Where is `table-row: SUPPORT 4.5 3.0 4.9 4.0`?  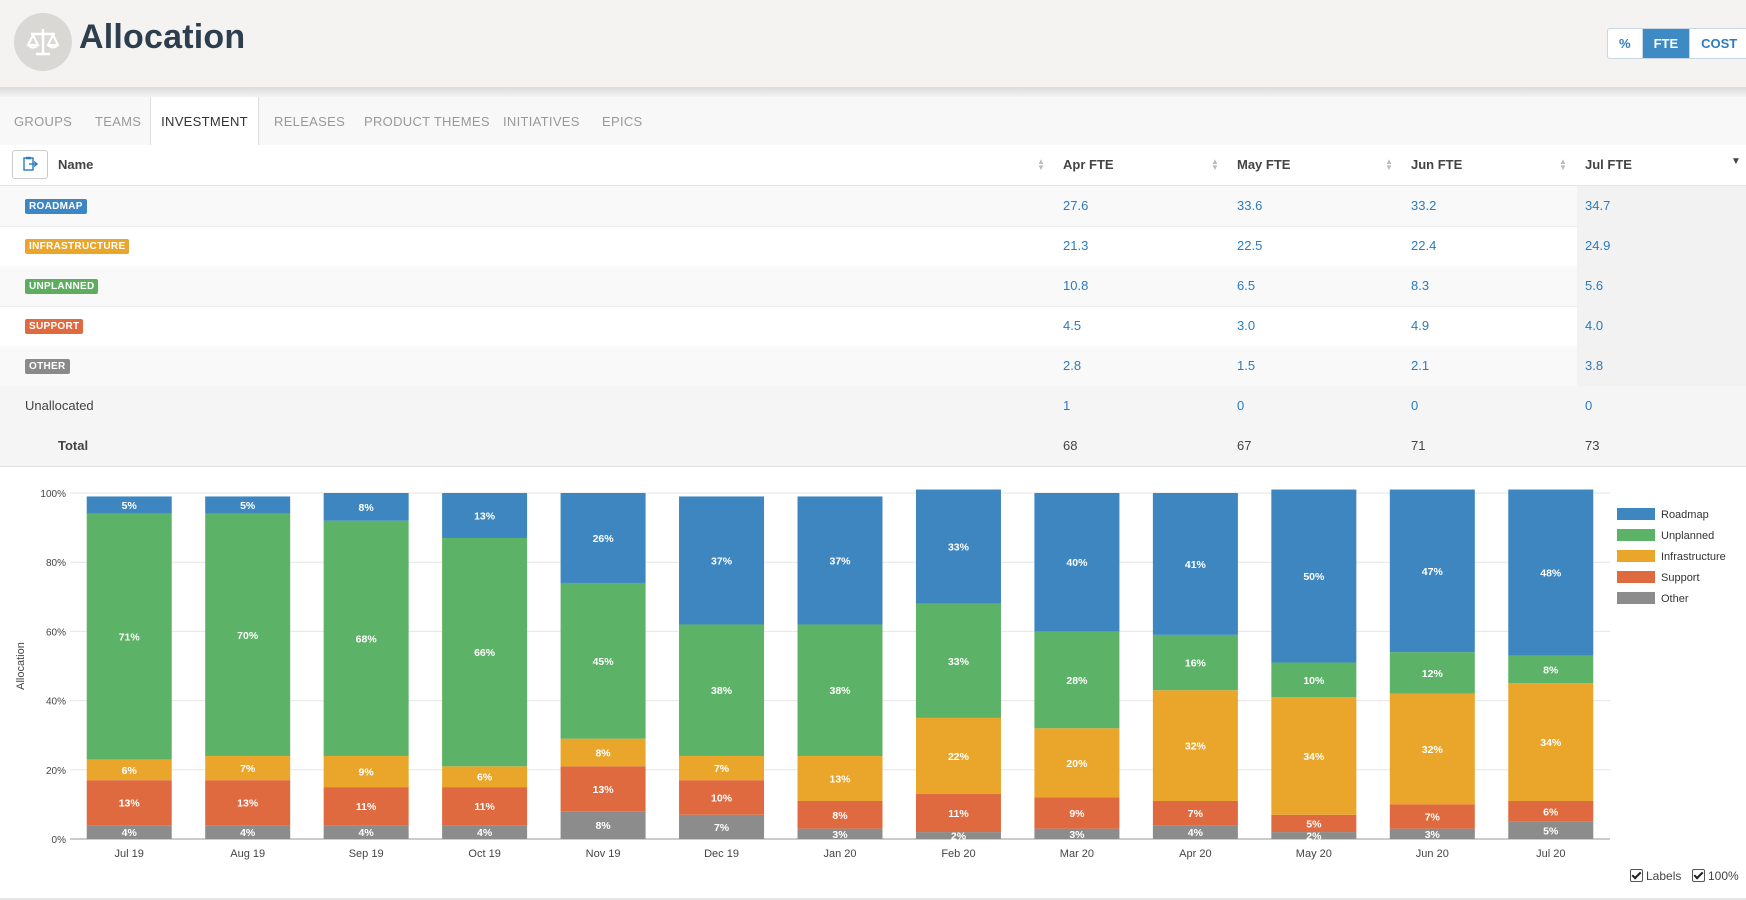
table-row: SUPPORT 4.5 3.0 4.9 4.0 is located at coordinates (873, 326).